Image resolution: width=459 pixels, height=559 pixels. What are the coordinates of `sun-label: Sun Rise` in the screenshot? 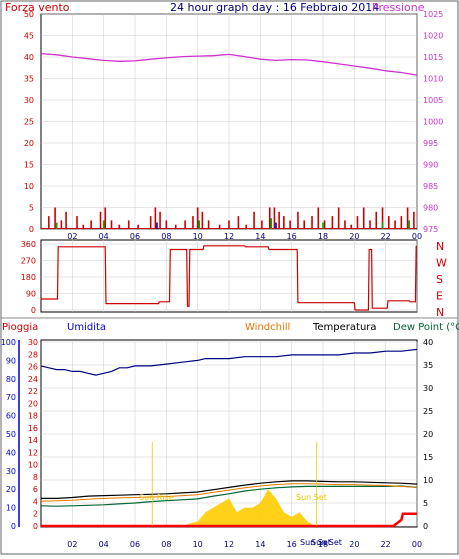 It's located at (156, 497).